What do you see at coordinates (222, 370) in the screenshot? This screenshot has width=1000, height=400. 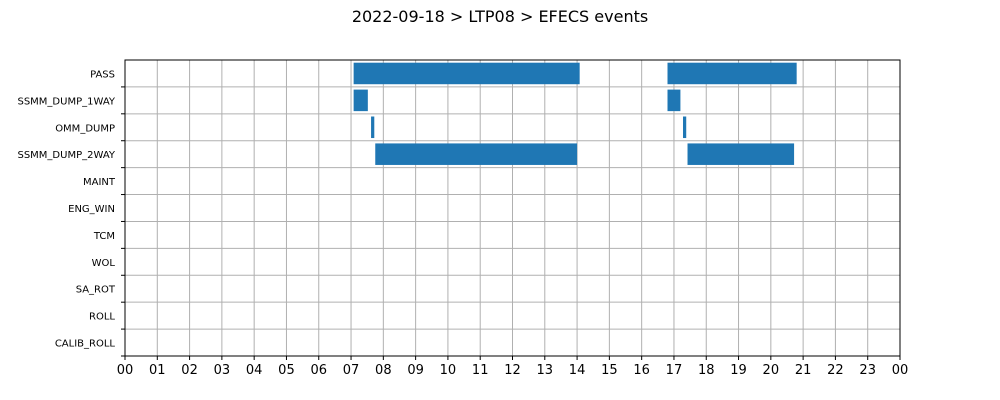 I see `x-tick-label: 03` at bounding box center [222, 370].